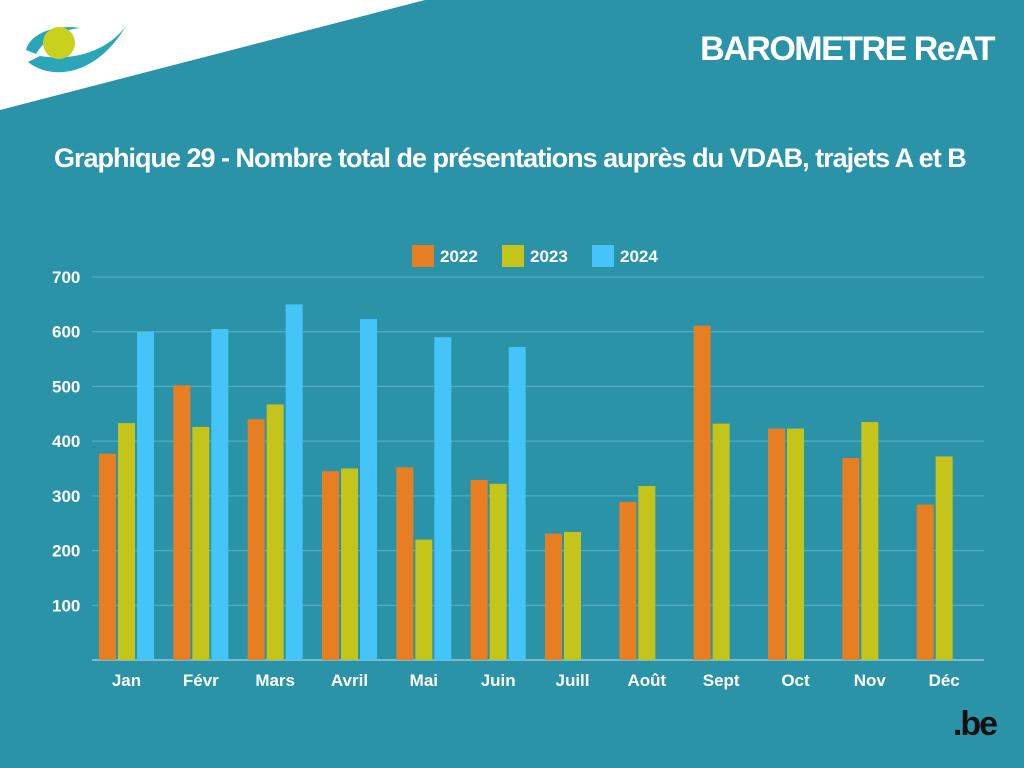 Image resolution: width=1024 pixels, height=768 pixels. What do you see at coordinates (66, 277) in the screenshot?
I see `y-tick-label: 700` at bounding box center [66, 277].